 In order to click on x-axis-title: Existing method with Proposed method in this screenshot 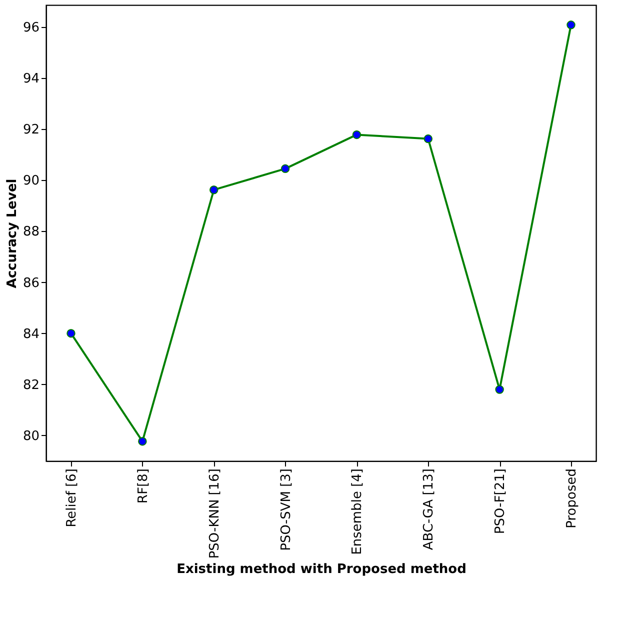, I will do `click(321, 569)`.